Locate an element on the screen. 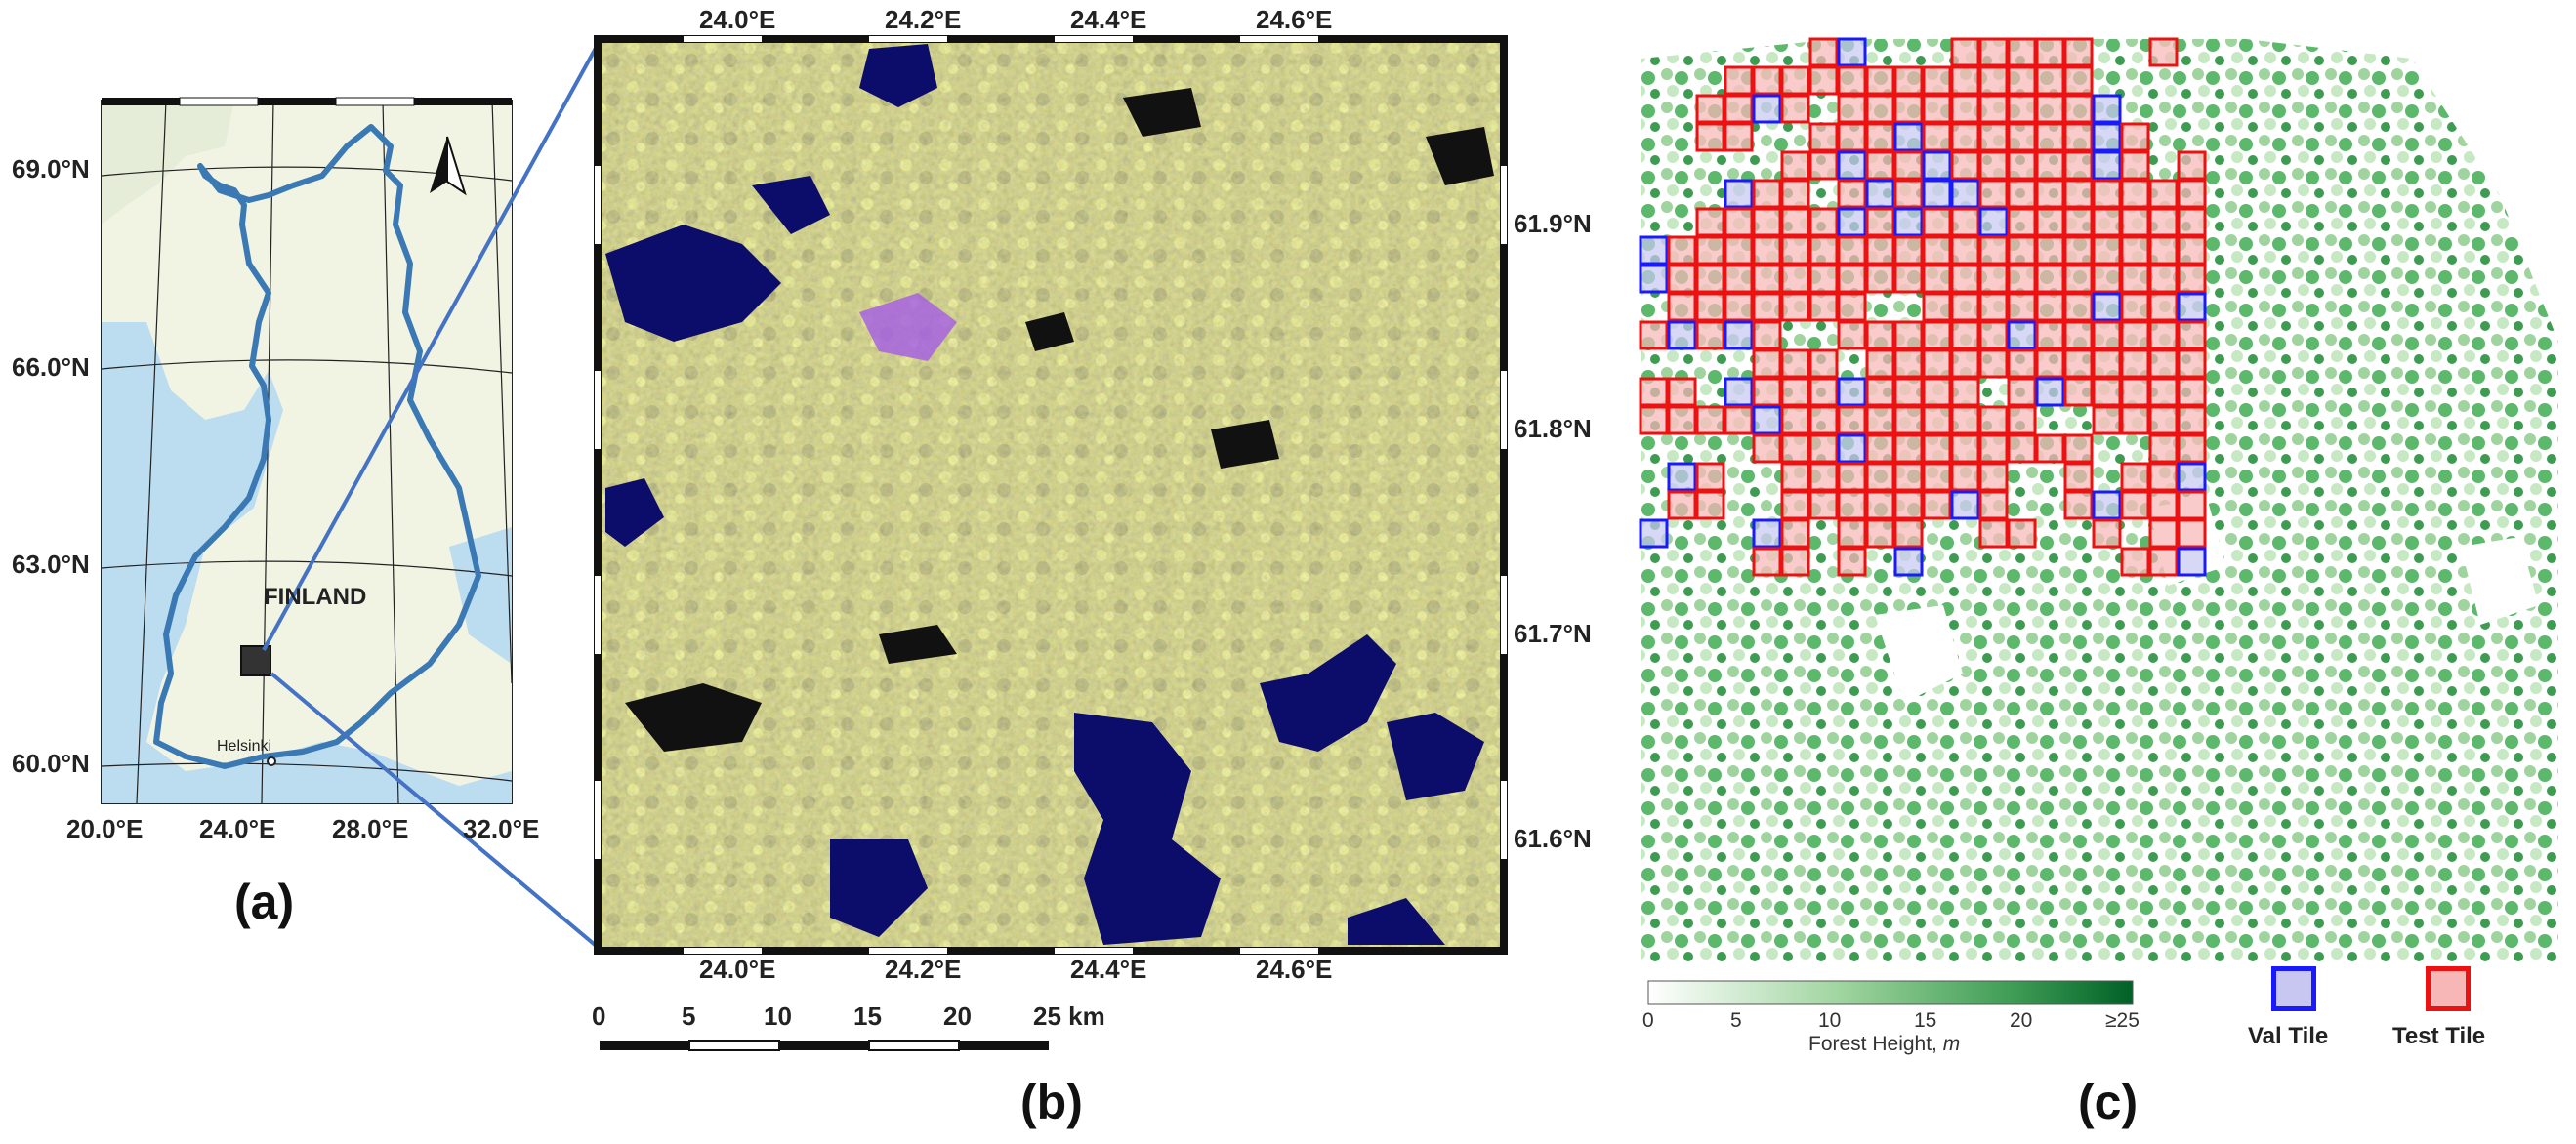 Image resolution: width=2576 pixels, height=1144 pixels. lon-label-top: 24.0°E is located at coordinates (737, 19).